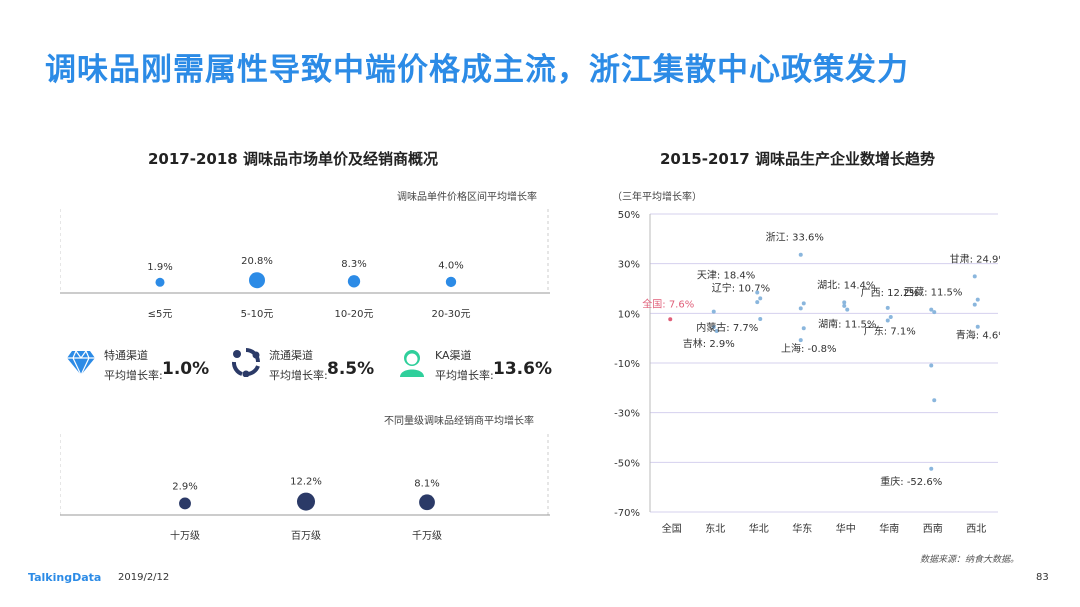  What do you see at coordinates (741, 288) in the screenshot?
I see `point-label: 辽宁: 10.7%` at bounding box center [741, 288].